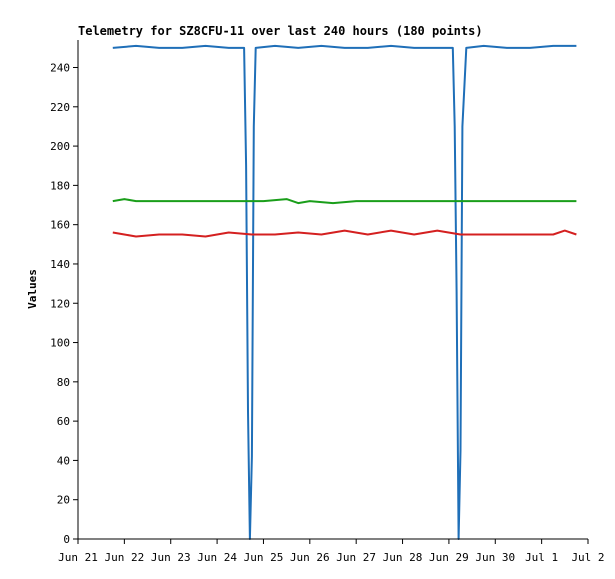 The width and height of the screenshot is (615, 579). Describe the element at coordinates (541, 557) in the screenshot. I see `x-tick-label: Jul 1` at that location.